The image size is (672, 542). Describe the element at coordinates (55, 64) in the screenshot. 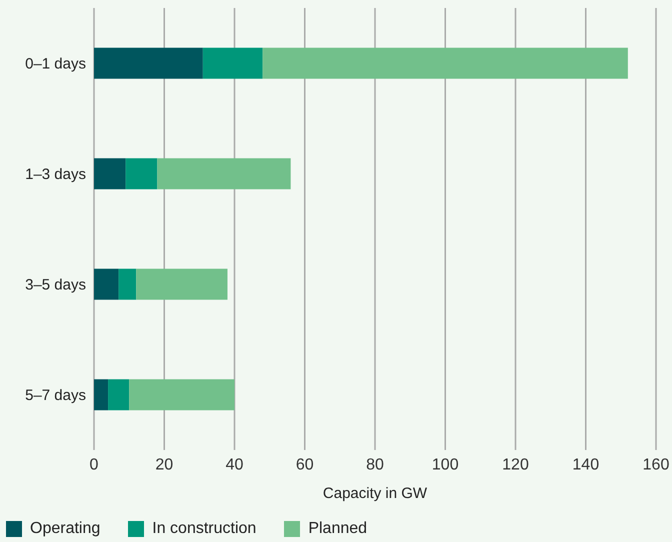

I see `y-tick-label: 0–1 days` at that location.